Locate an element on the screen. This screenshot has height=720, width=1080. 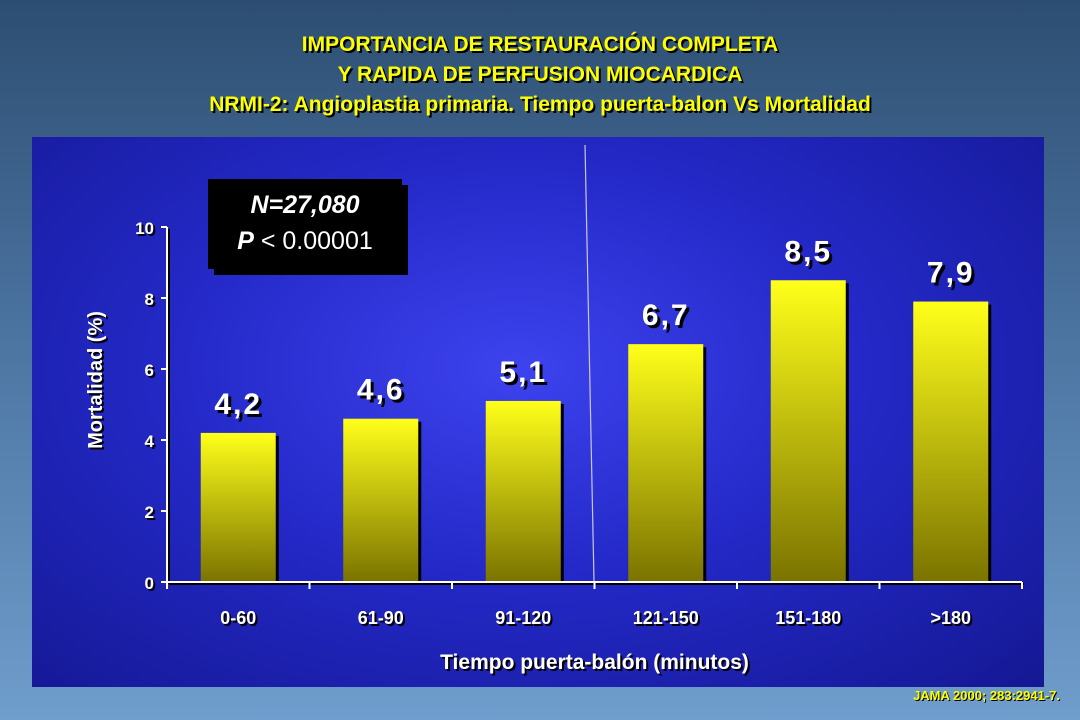
data-label: 5,1 is located at coordinates (523, 372).